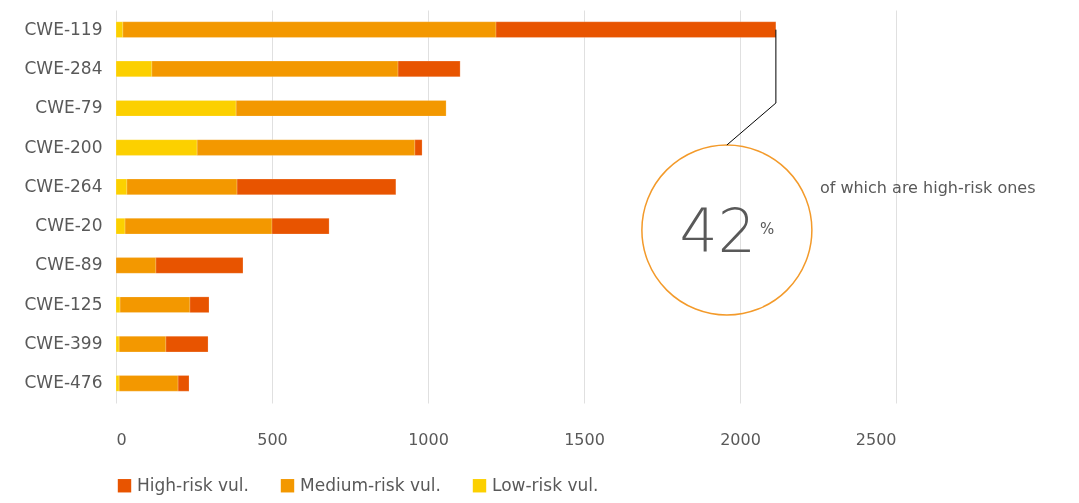 The image size is (1079, 503). Describe the element at coordinates (63, 67) in the screenshot. I see `y-tick-label: CWE-284` at that location.